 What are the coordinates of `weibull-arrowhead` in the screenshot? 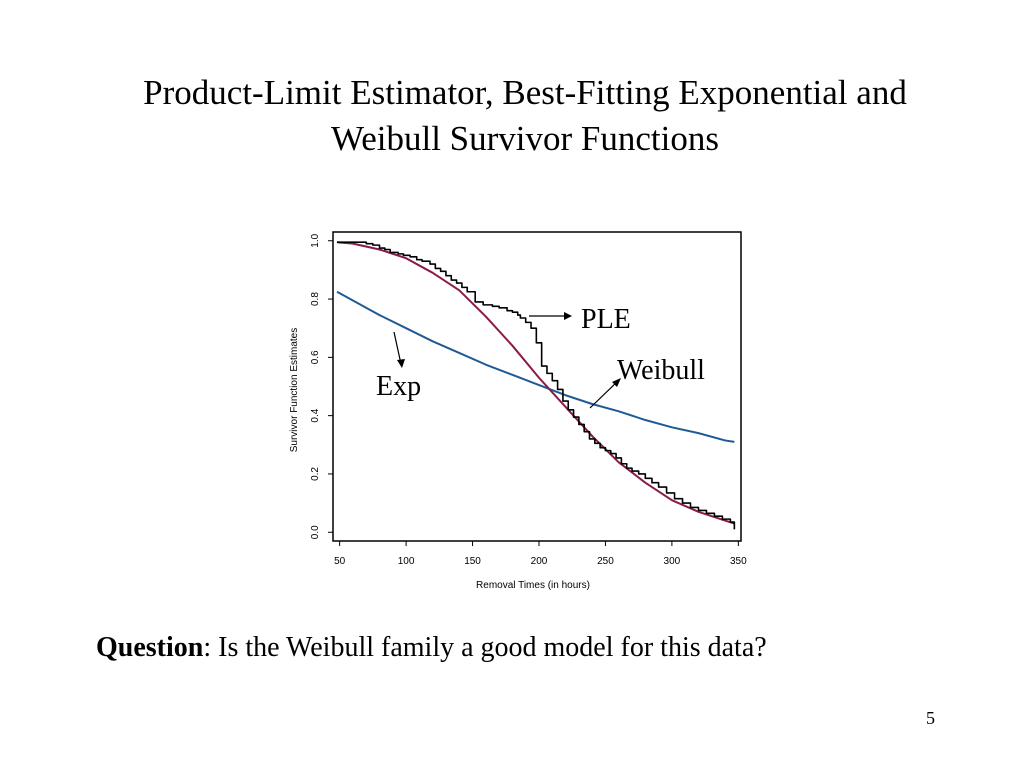 It's located at (616, 382).